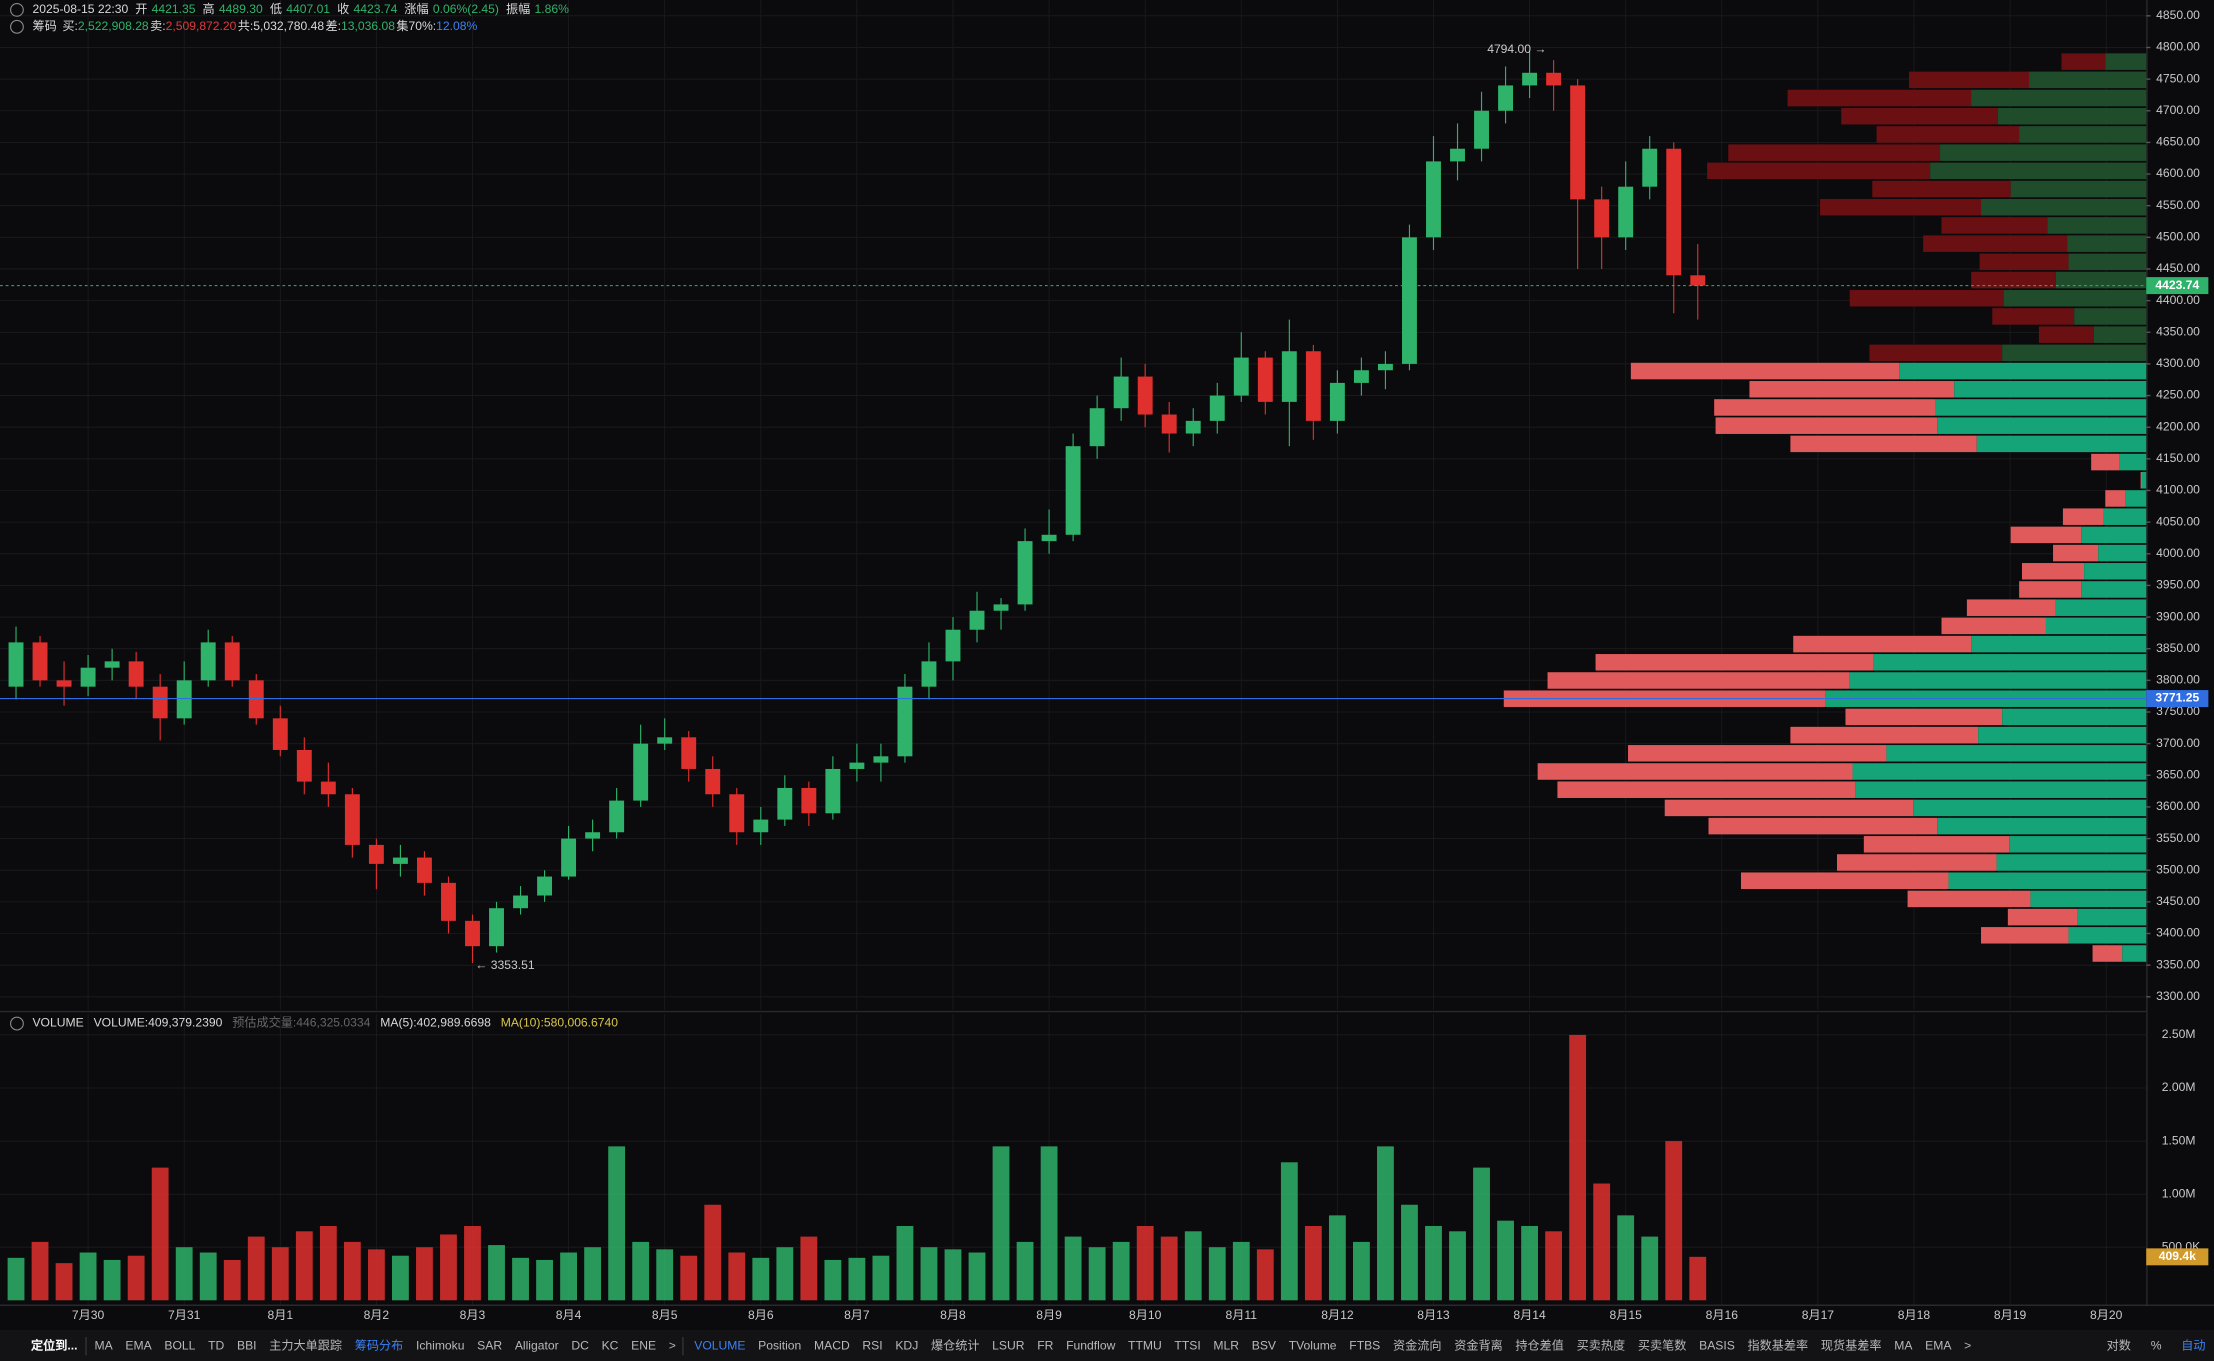  Describe the element at coordinates (643, 1345) in the screenshot. I see `toolbar-item: ENE` at that location.